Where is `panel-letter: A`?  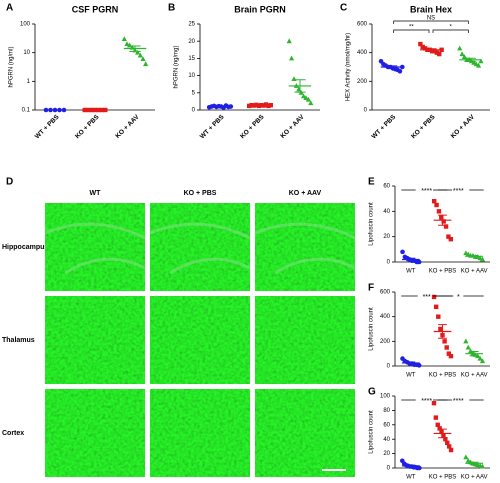
panel-letter: A is located at coordinates (9, 8).